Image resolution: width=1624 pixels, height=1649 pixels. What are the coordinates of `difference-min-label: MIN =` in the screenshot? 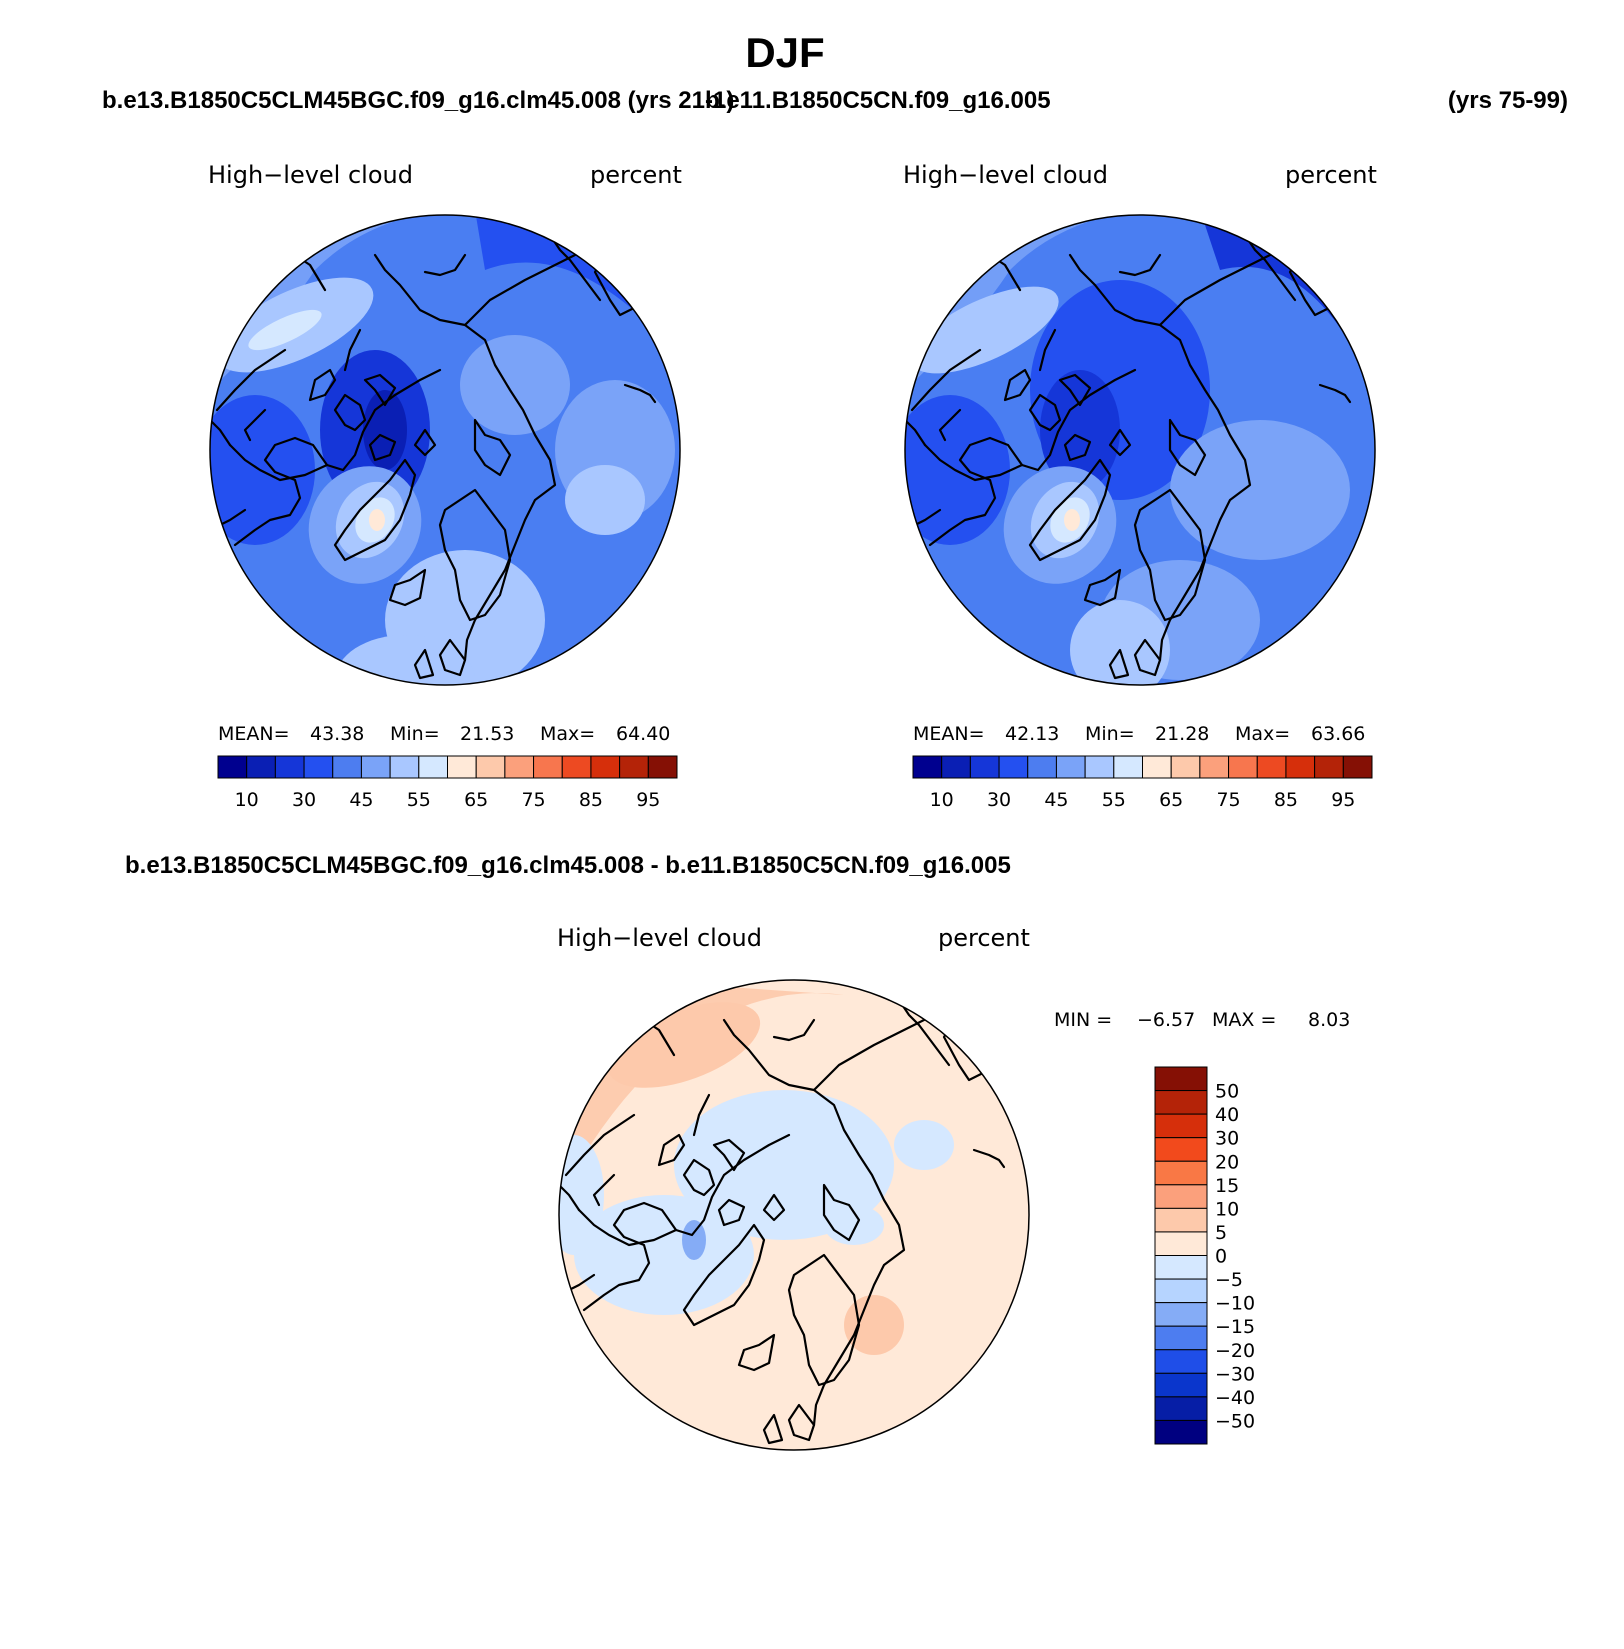 It's located at (1083, 1020).